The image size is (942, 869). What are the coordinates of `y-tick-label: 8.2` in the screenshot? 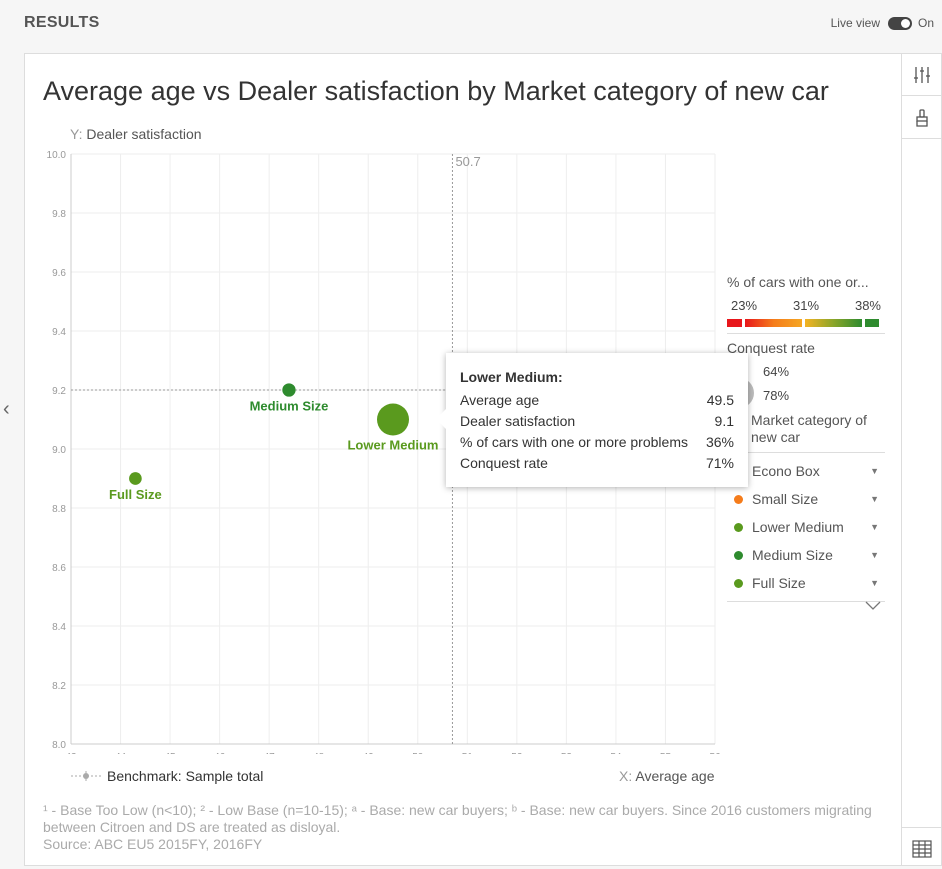 It's located at (59, 686).